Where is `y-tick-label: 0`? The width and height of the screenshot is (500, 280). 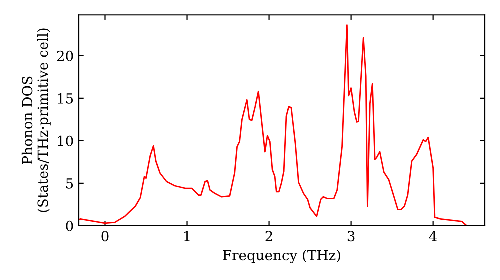 y-tick-label: 0 is located at coordinates (70, 226).